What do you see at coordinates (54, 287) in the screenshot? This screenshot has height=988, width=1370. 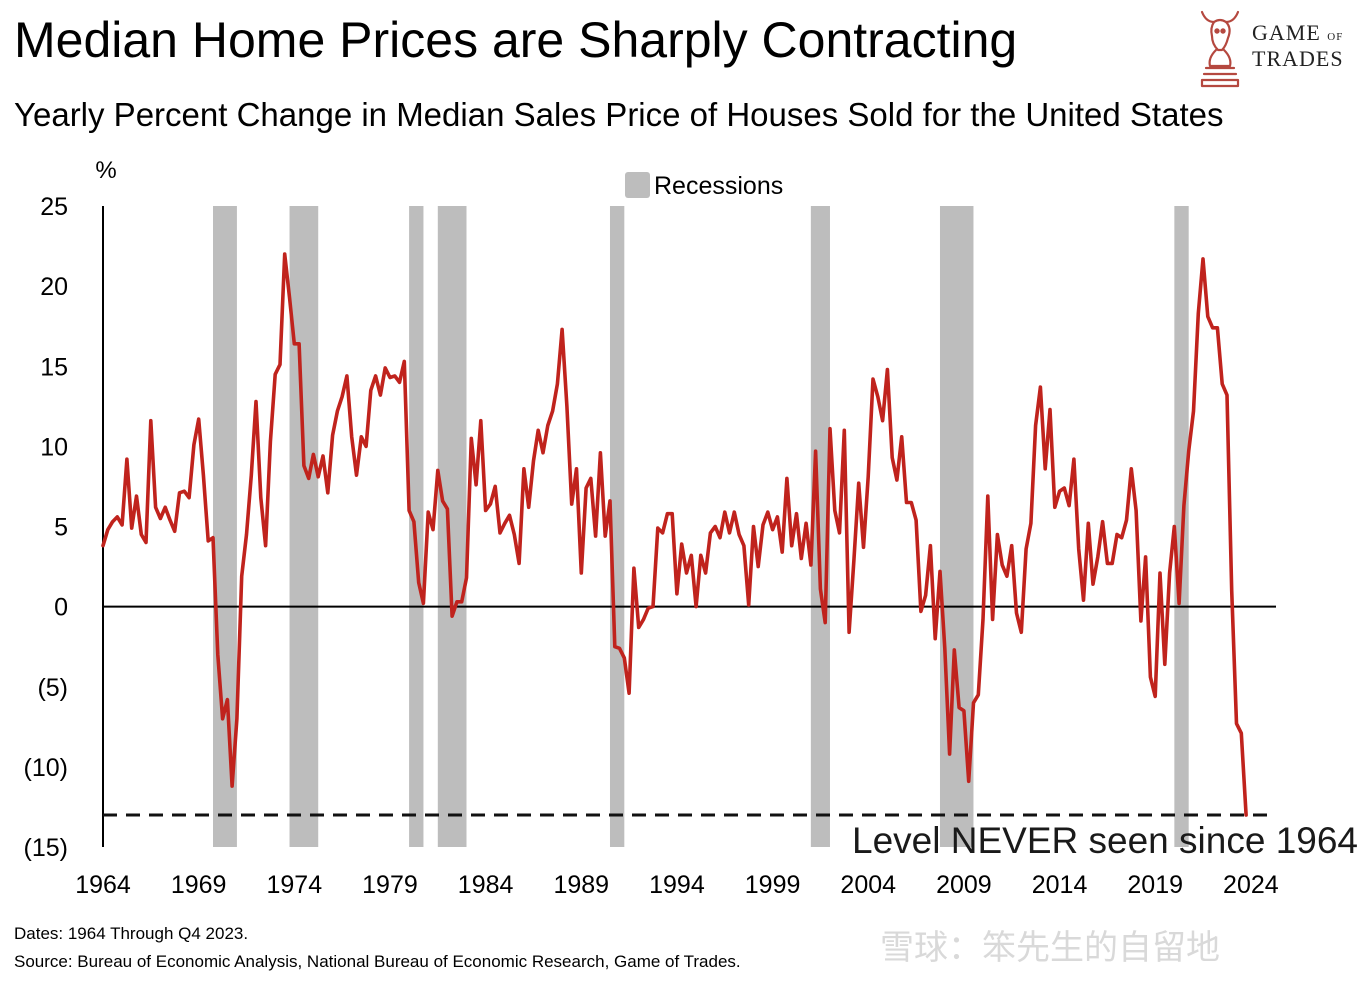 I see `y-tick-label: 20` at bounding box center [54, 287].